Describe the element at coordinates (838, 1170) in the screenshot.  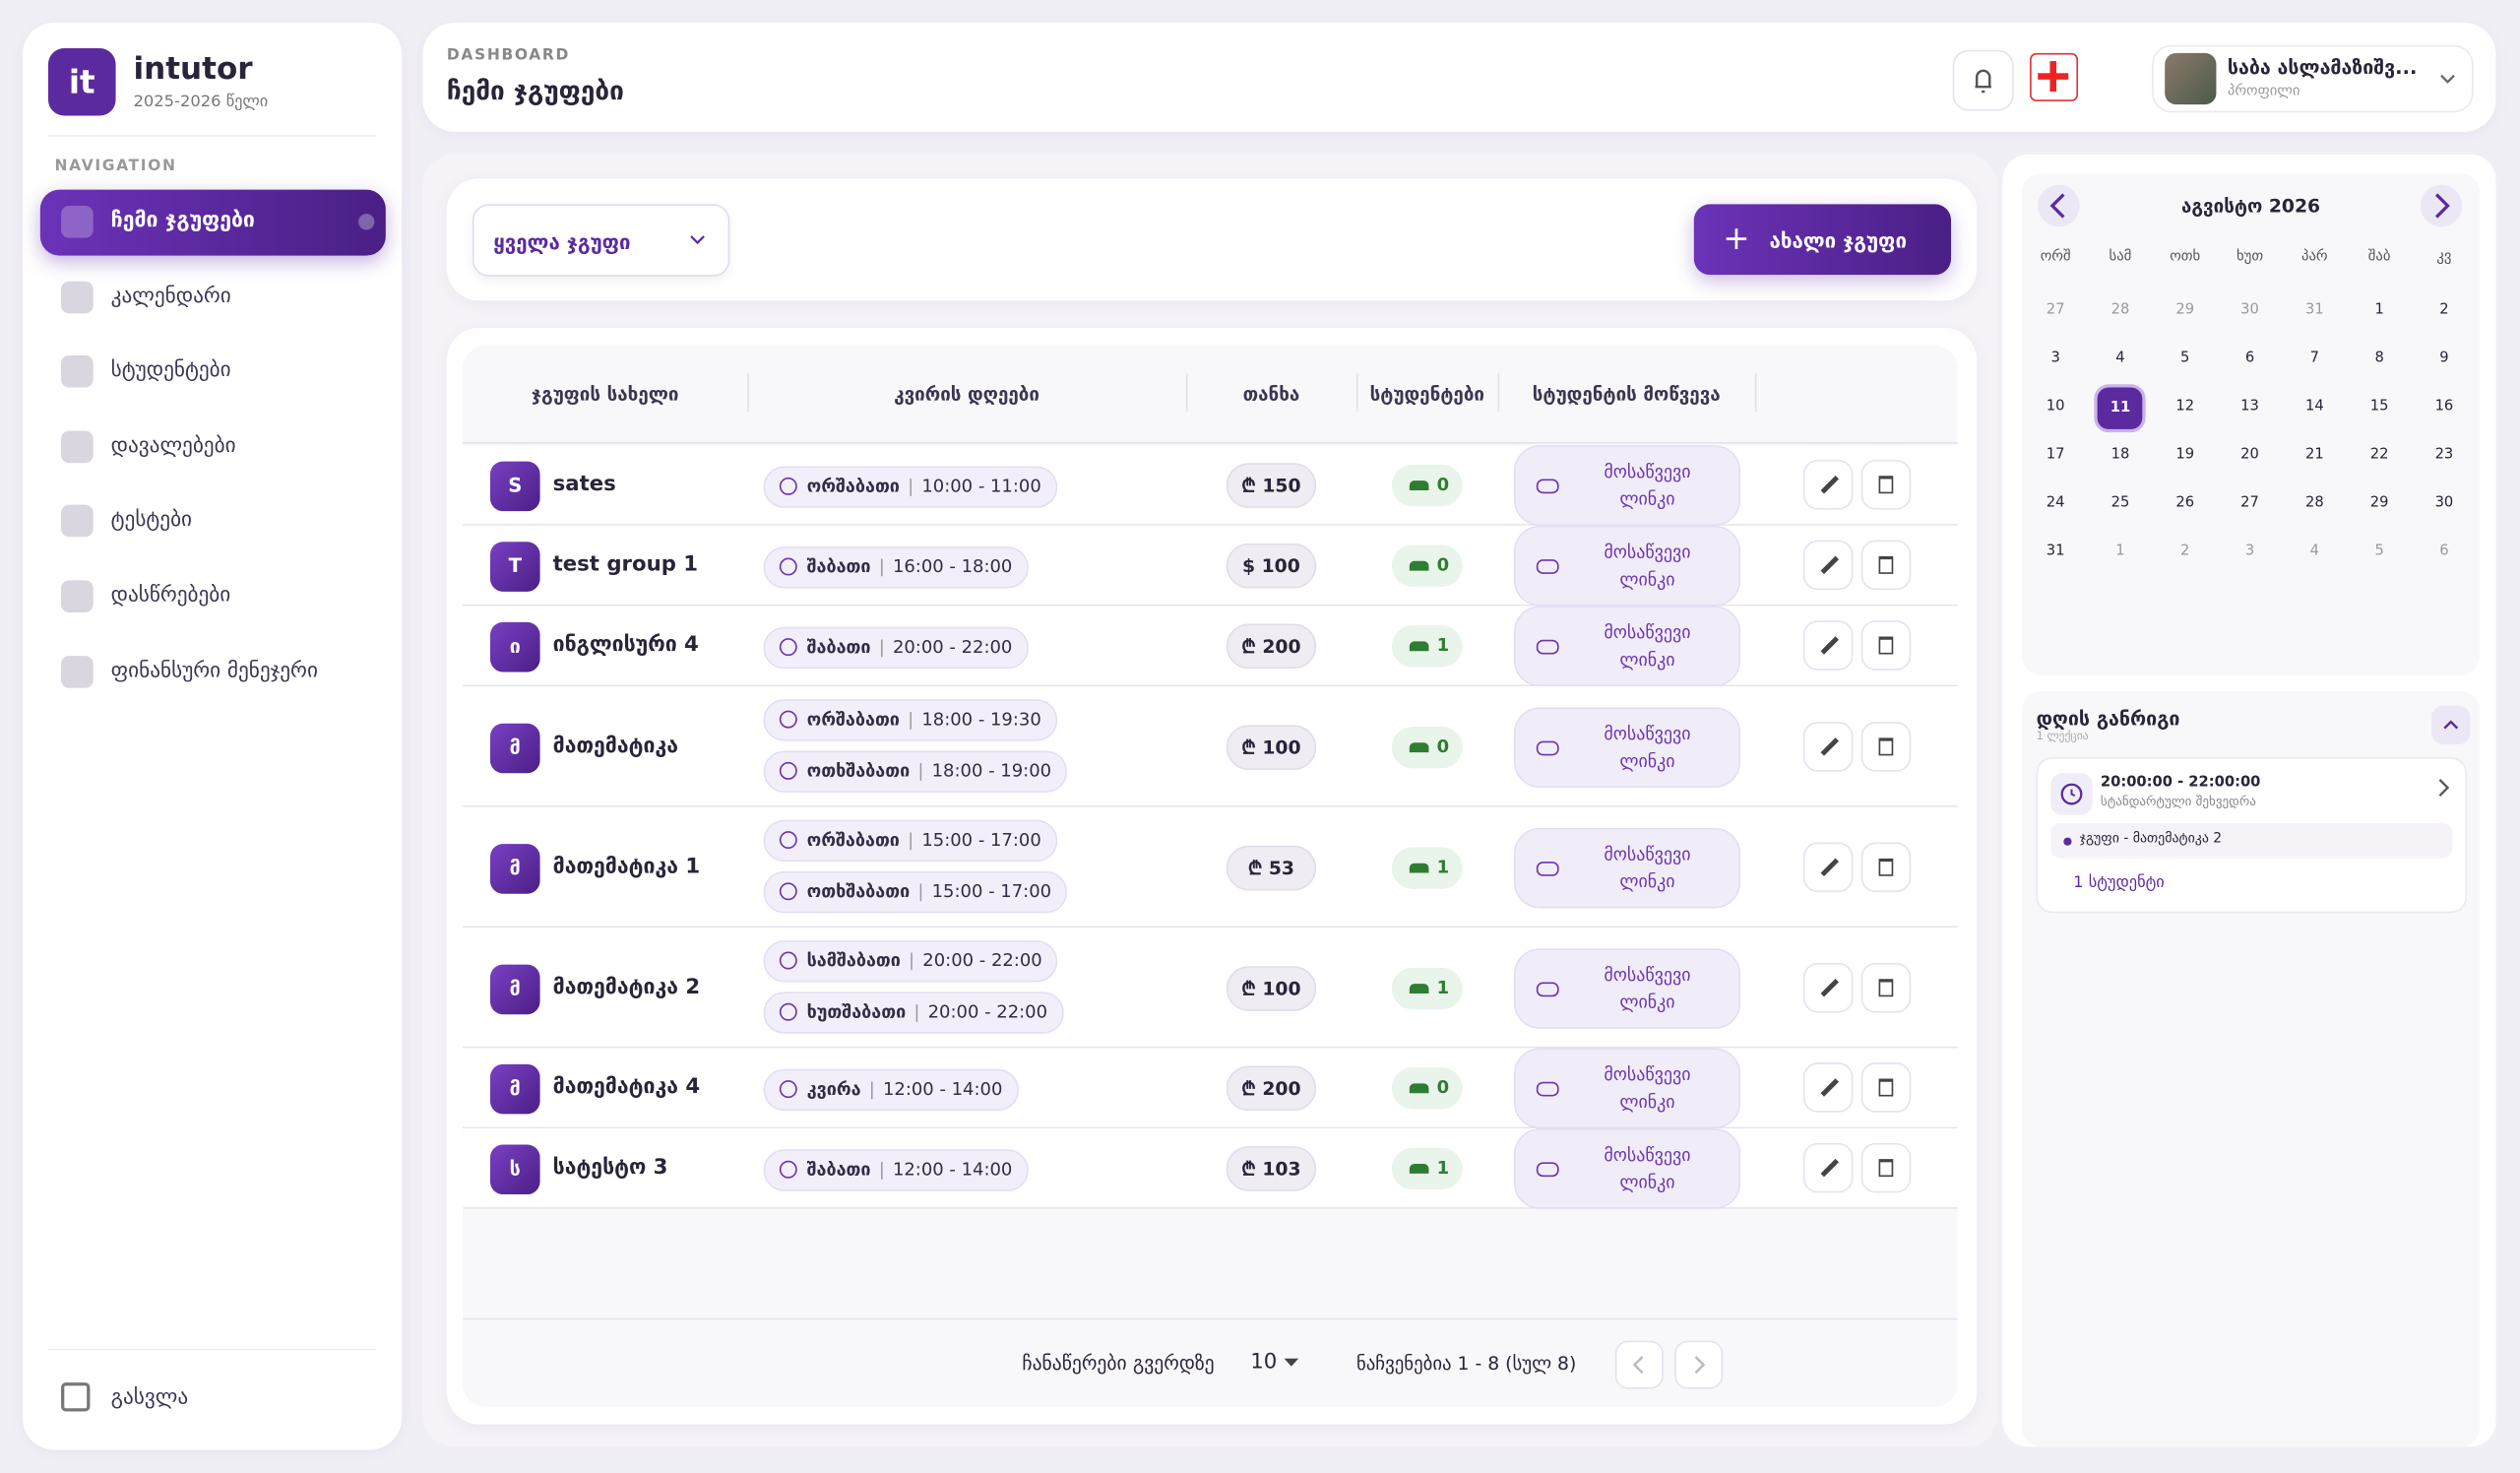
I see `day: შაბათი` at that location.